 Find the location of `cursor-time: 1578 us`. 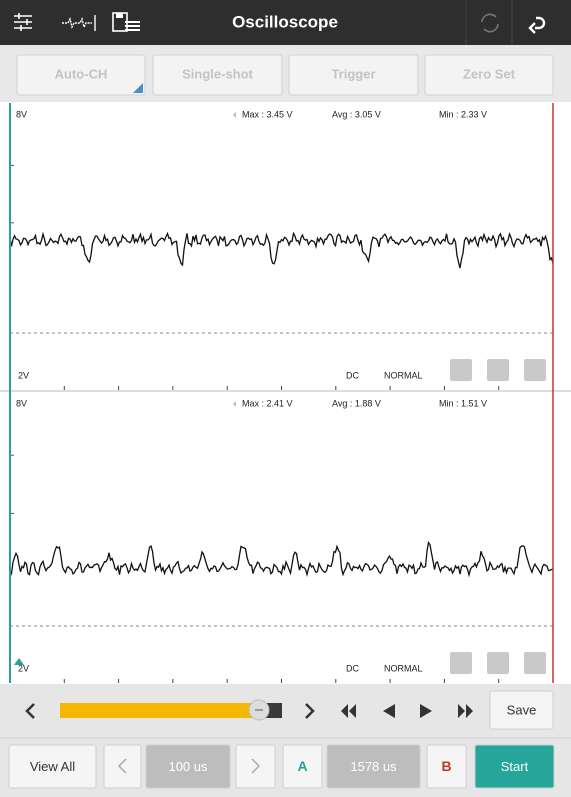

cursor-time: 1578 us is located at coordinates (373, 766).